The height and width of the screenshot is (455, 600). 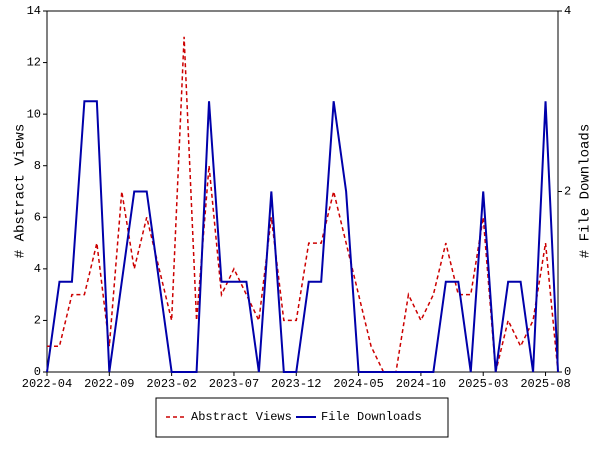 I want to click on x-tick-label: 2025-03, so click(x=483, y=384).